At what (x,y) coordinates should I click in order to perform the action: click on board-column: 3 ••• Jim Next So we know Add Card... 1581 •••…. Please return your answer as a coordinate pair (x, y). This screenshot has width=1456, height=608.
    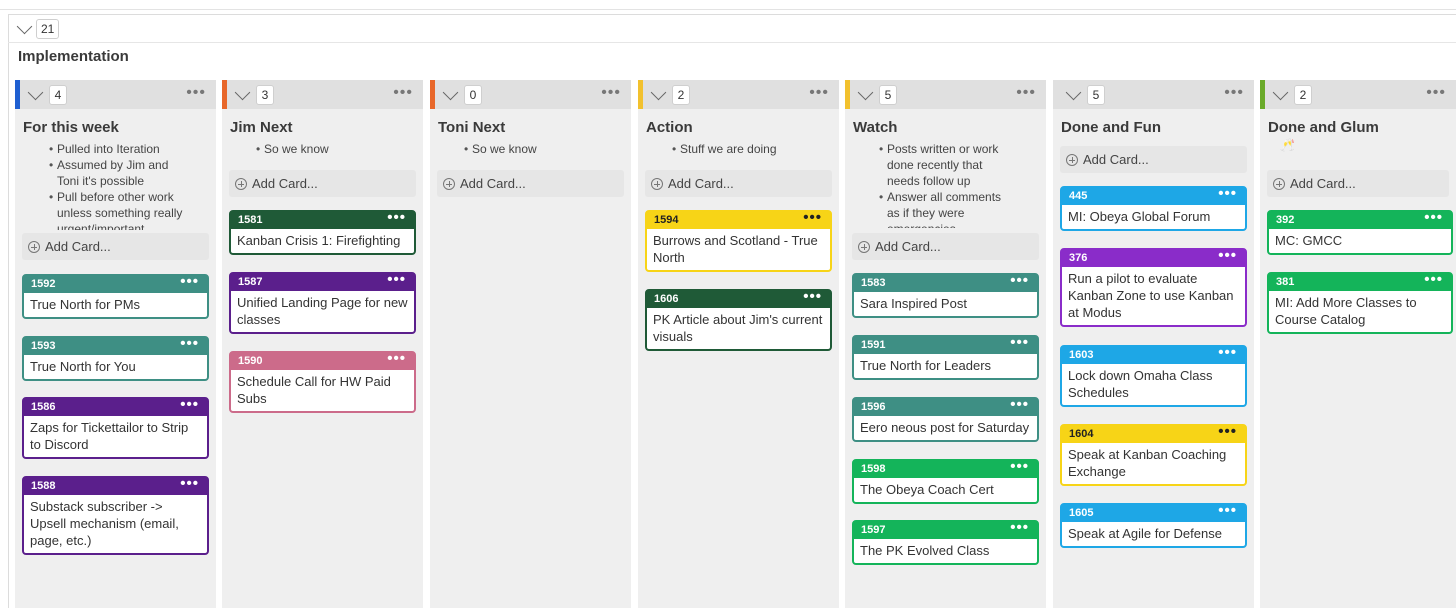
    Looking at the image, I should click on (322, 344).